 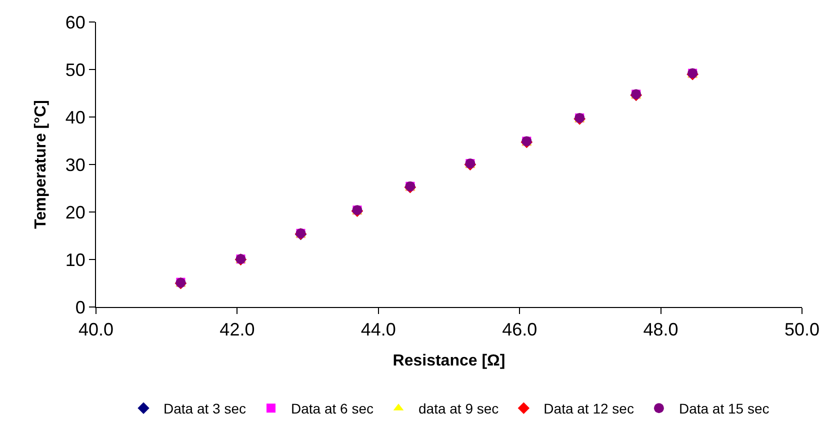 I want to click on y-tick-label: 60, so click(x=75, y=22).